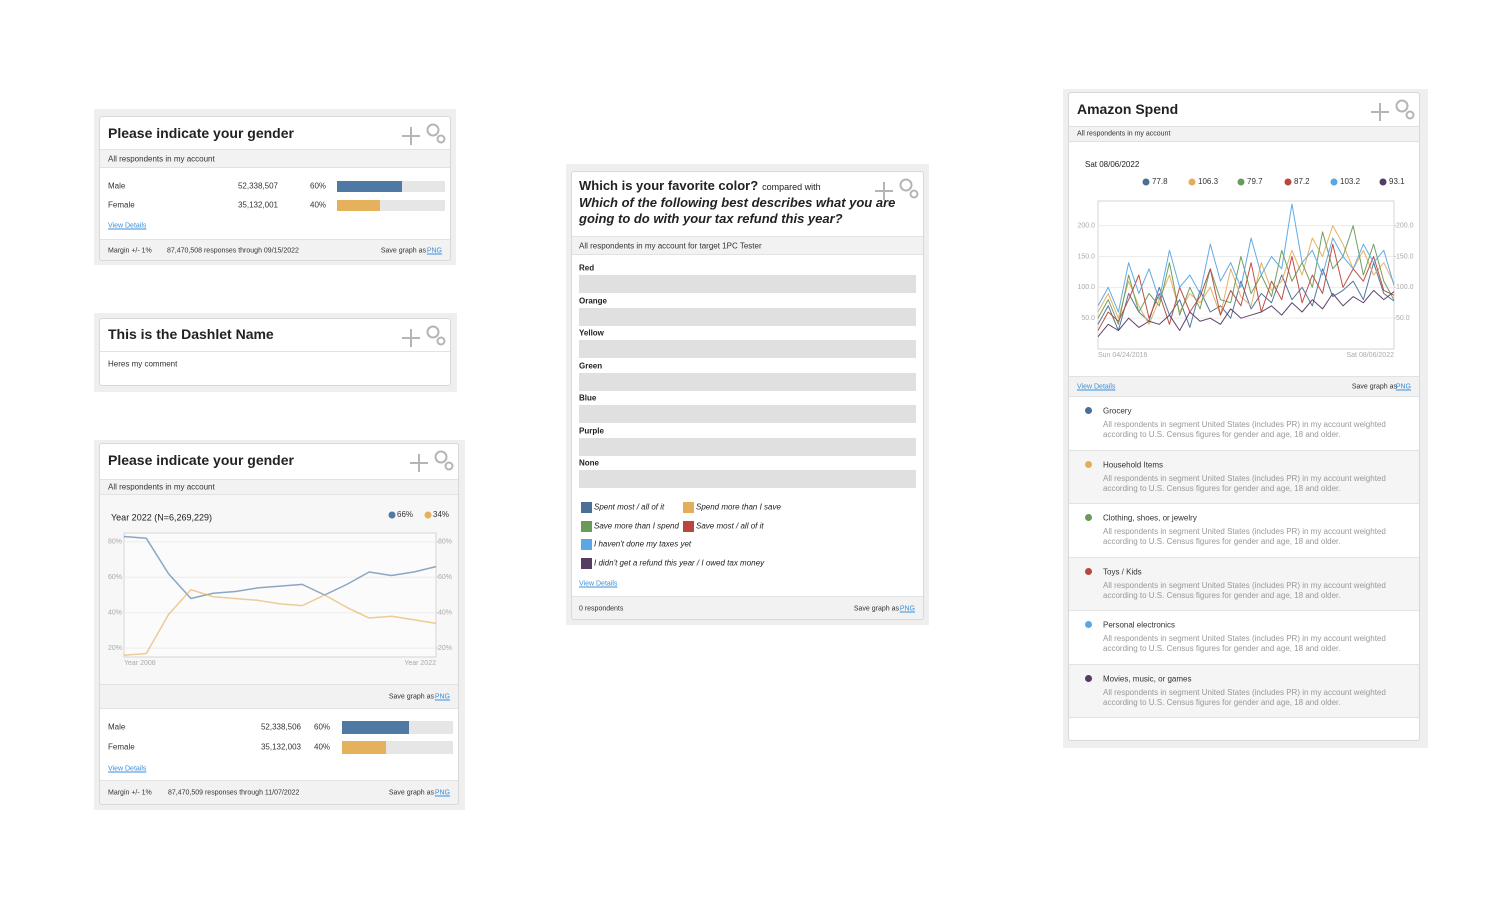  I want to click on x-tick-label: Year 2022, so click(420, 663).